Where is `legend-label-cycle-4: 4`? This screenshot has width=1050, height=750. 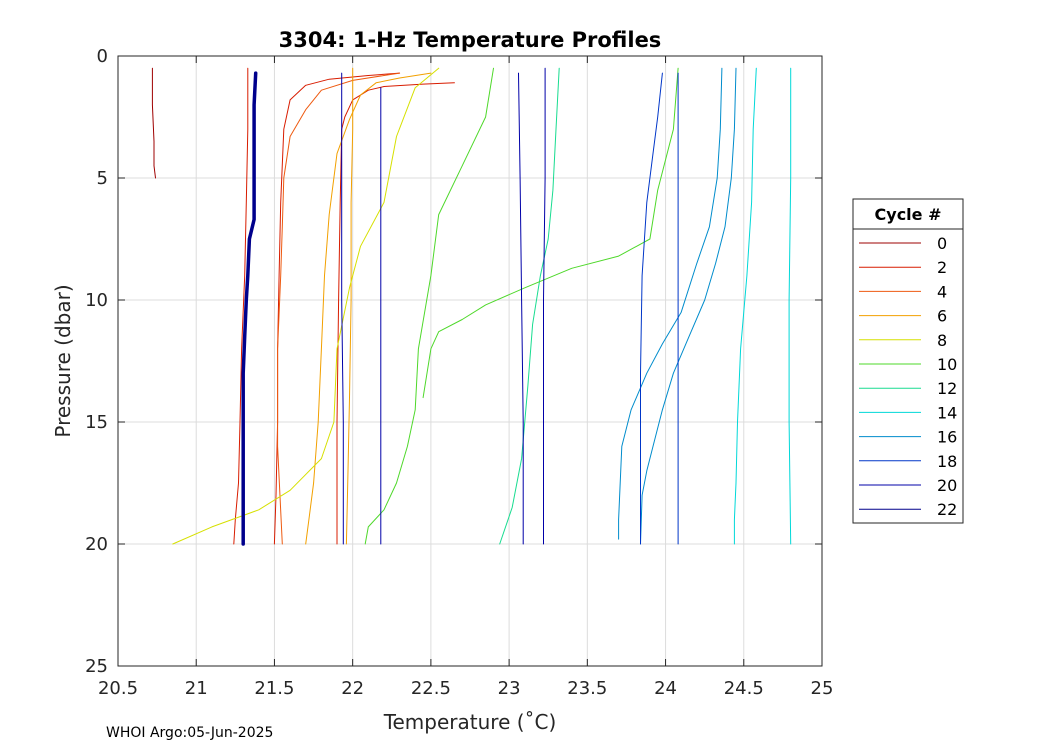 legend-label-cycle-4: 4 is located at coordinates (942, 291).